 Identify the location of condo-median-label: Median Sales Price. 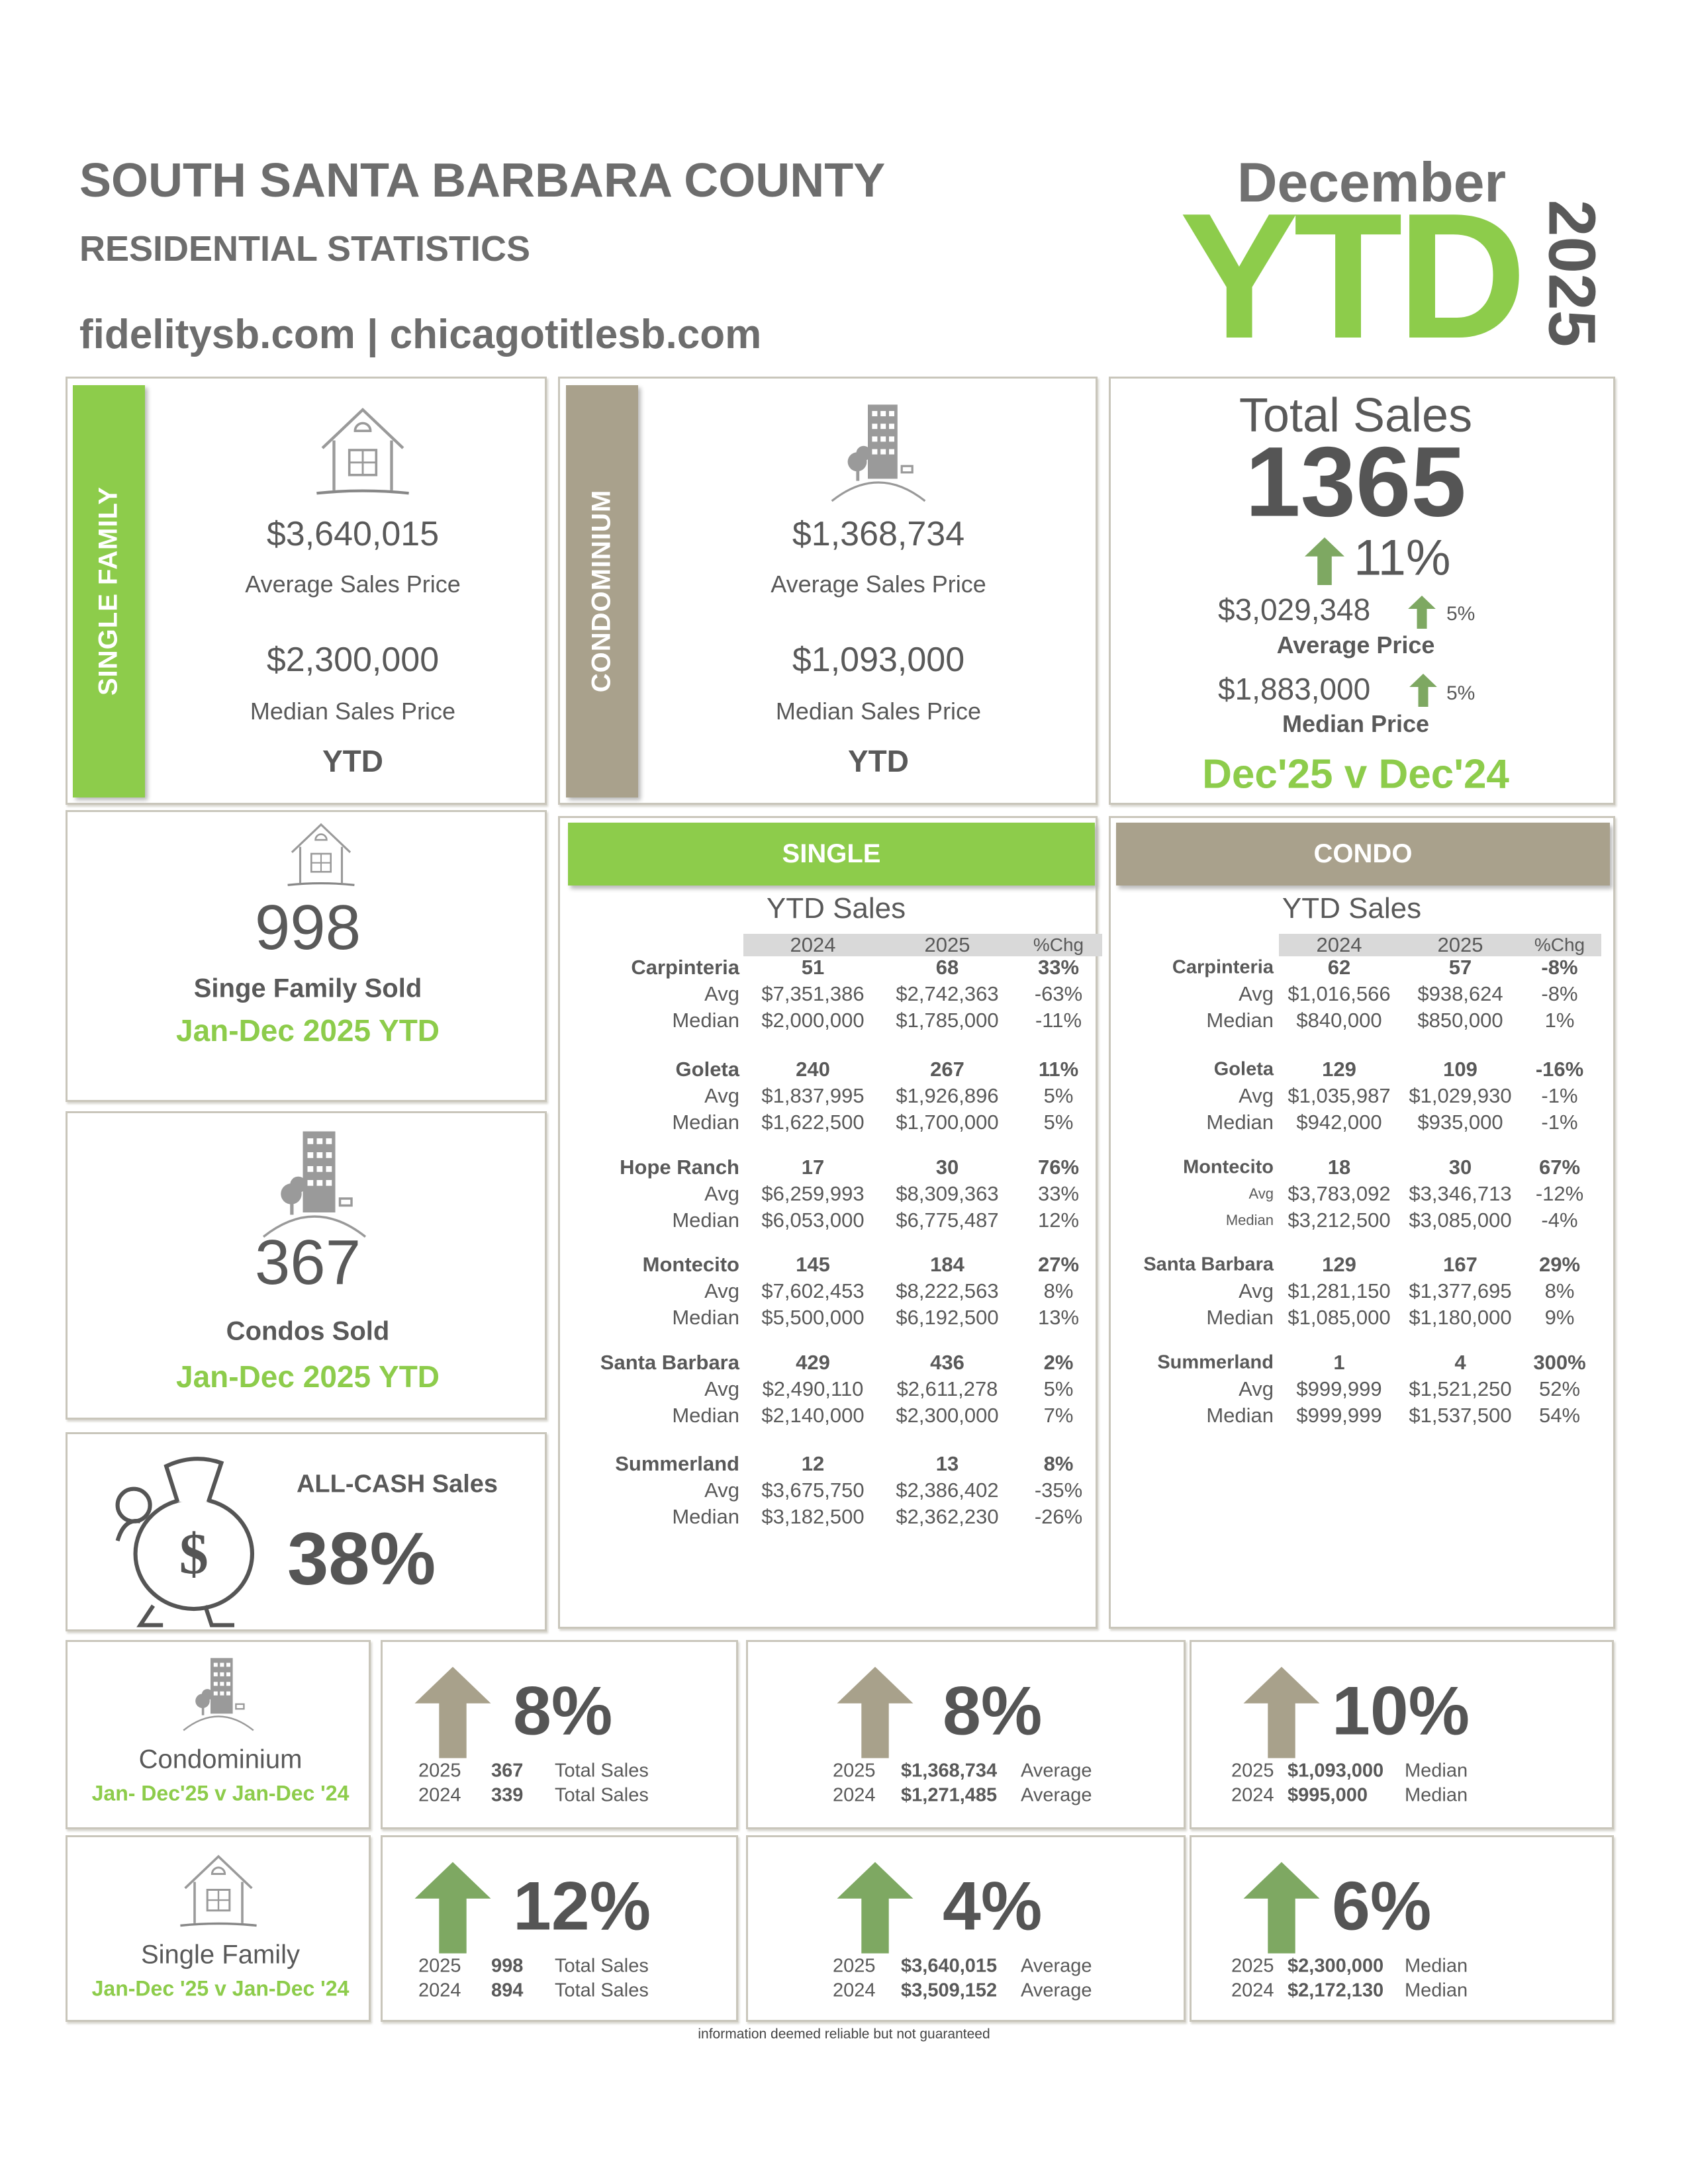
(878, 711).